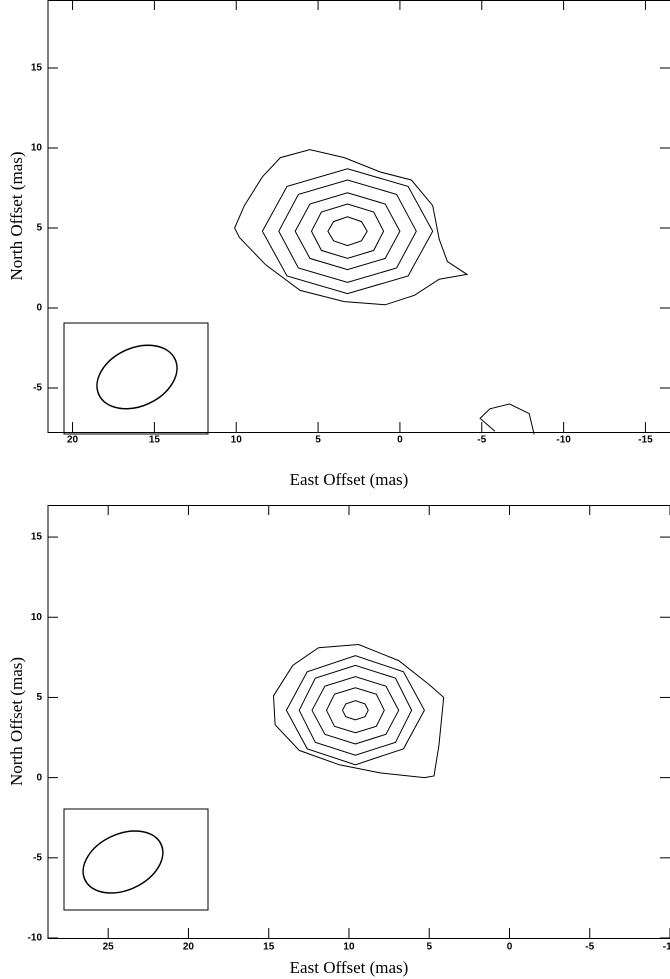 The image size is (670, 979). Describe the element at coordinates (35, 938) in the screenshot. I see `y-tick-label: -10` at that location.